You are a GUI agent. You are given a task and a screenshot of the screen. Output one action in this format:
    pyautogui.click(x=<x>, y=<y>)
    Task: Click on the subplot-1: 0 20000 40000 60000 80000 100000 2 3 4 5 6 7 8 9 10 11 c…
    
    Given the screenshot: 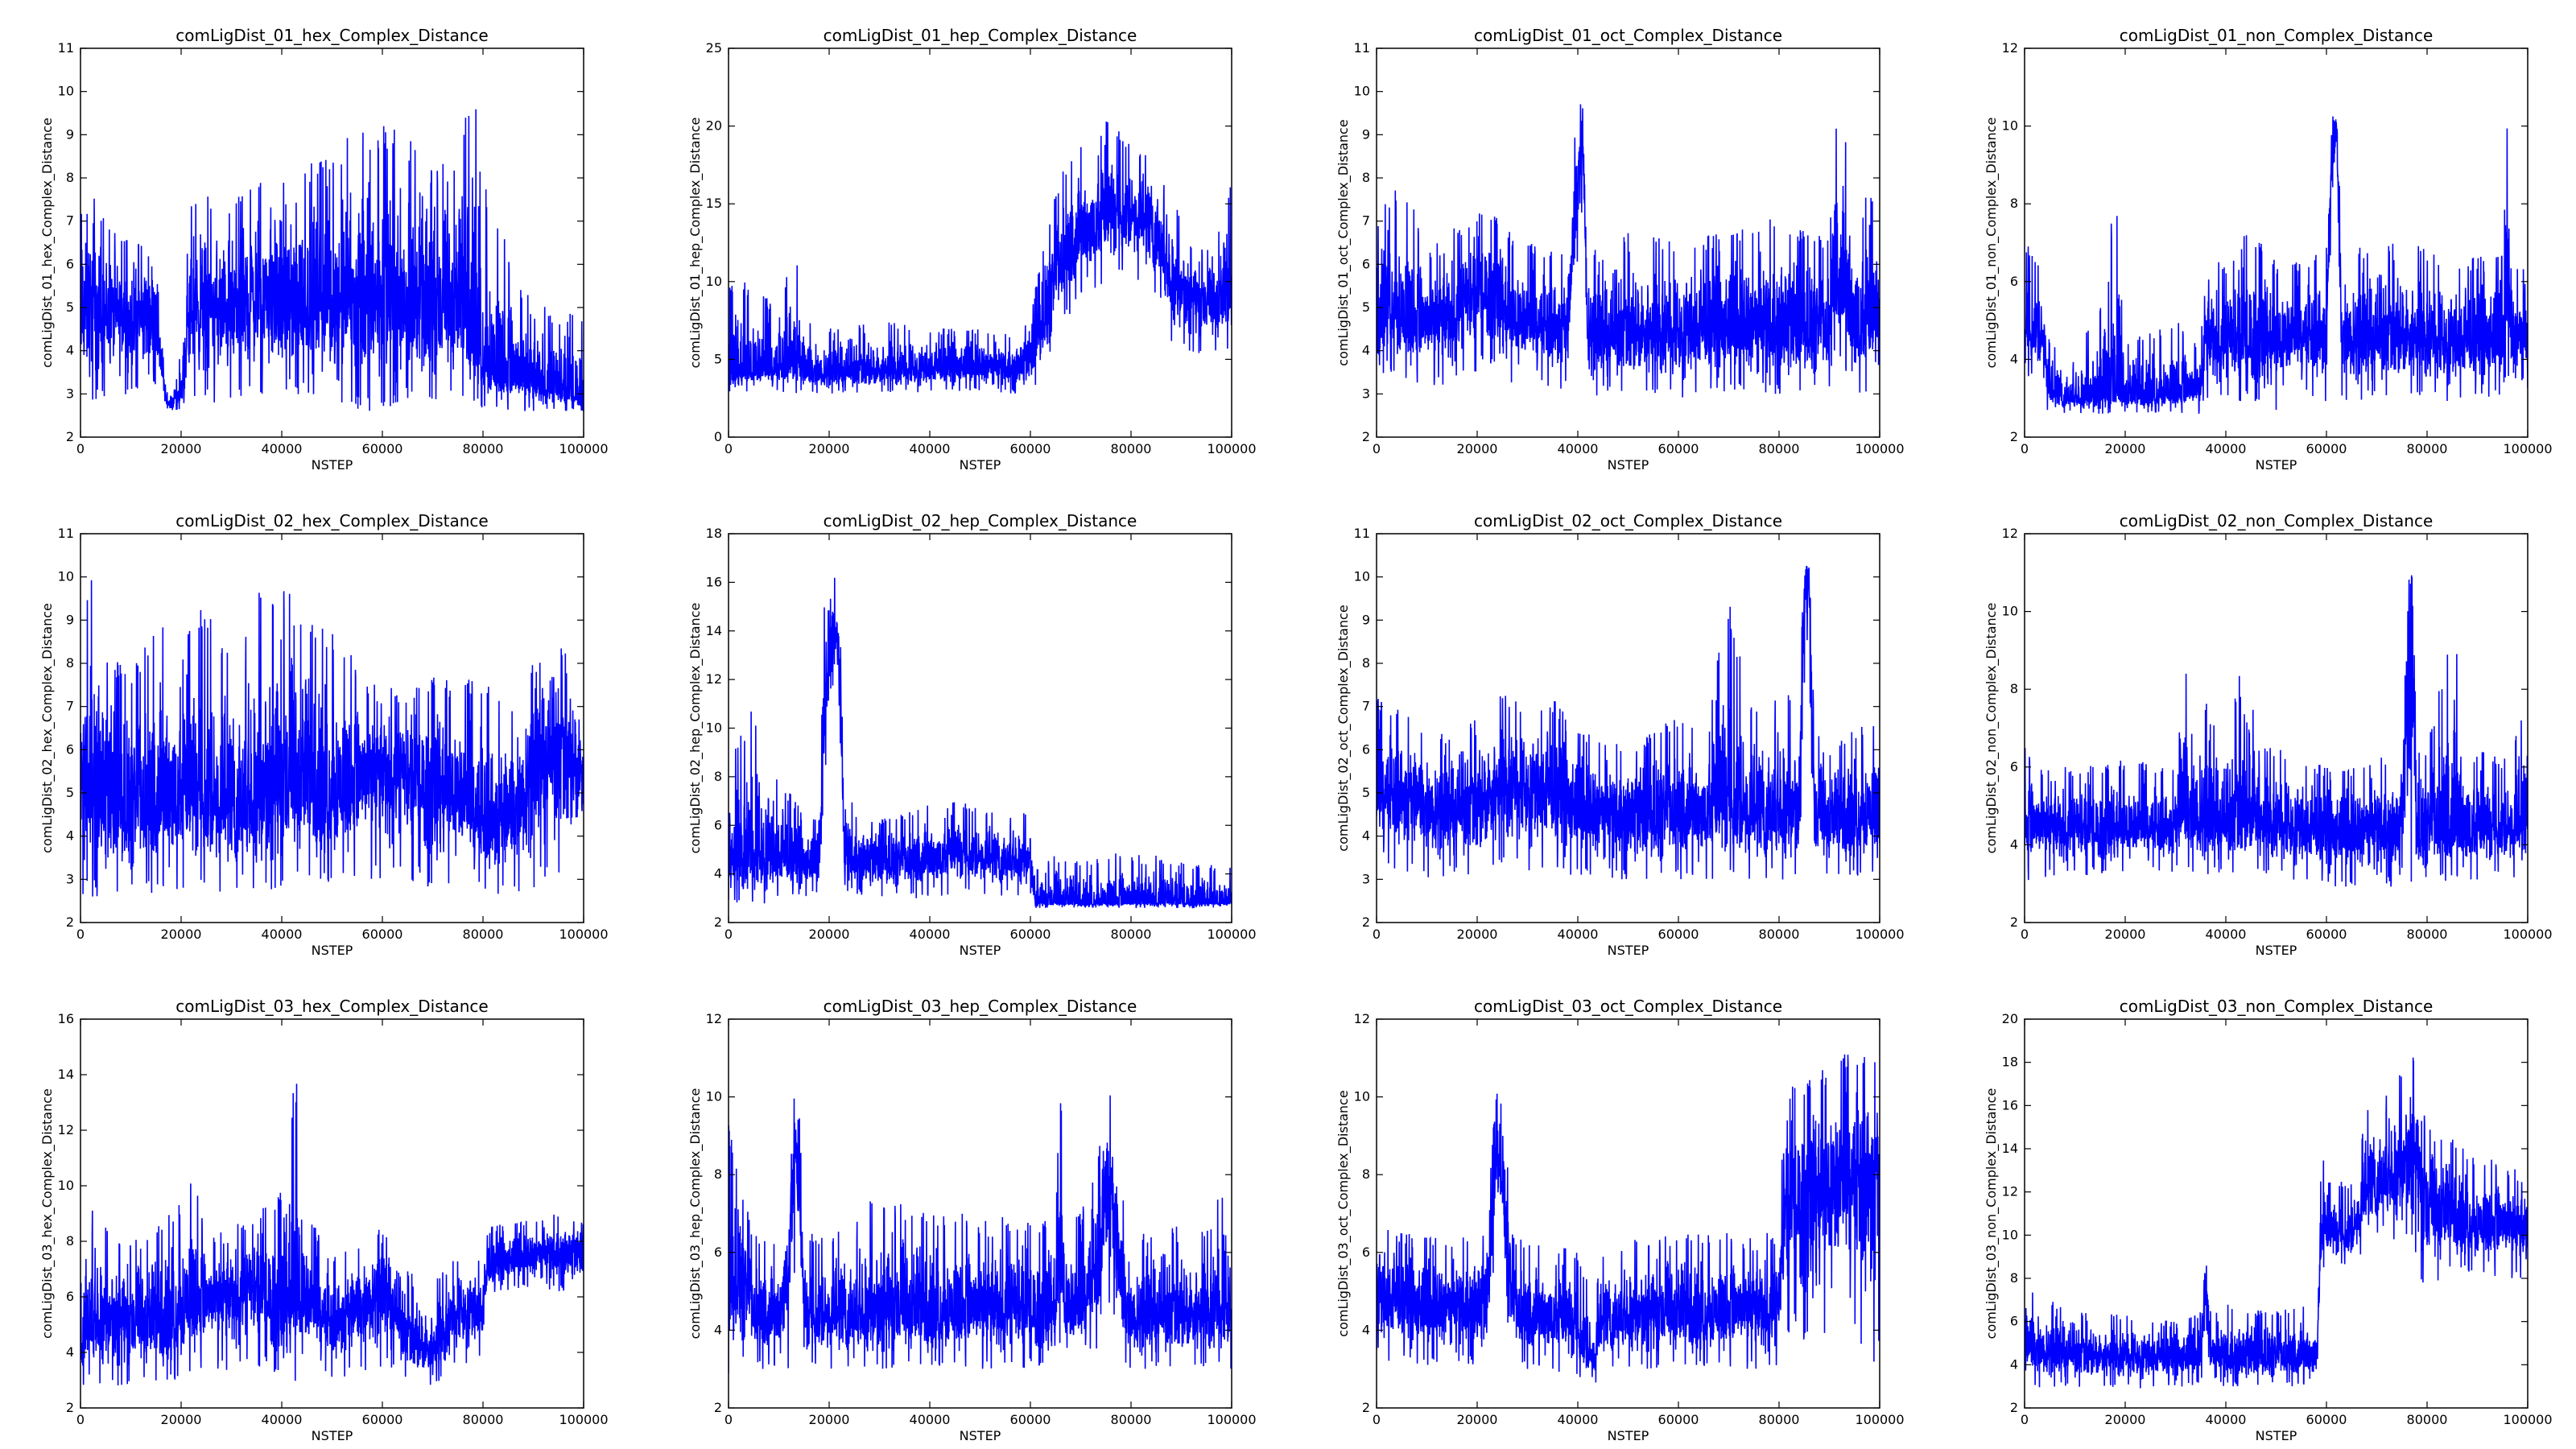 What is the action you would take?
    pyautogui.click(x=324, y=249)
    